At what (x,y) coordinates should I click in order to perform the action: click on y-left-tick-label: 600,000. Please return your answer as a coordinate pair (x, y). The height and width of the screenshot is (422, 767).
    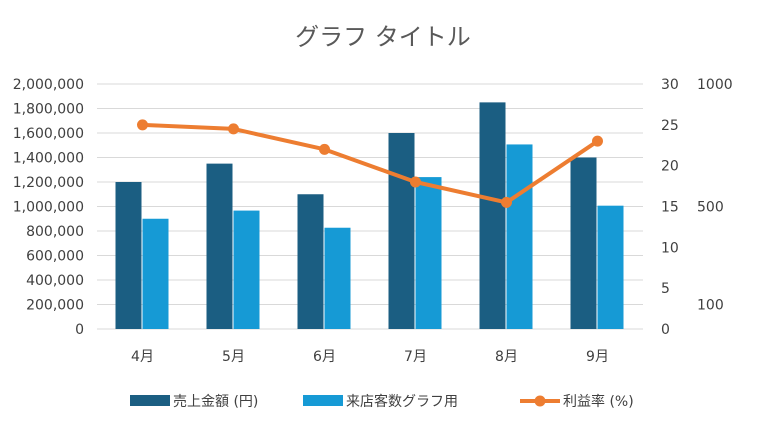
    Looking at the image, I should click on (55, 257).